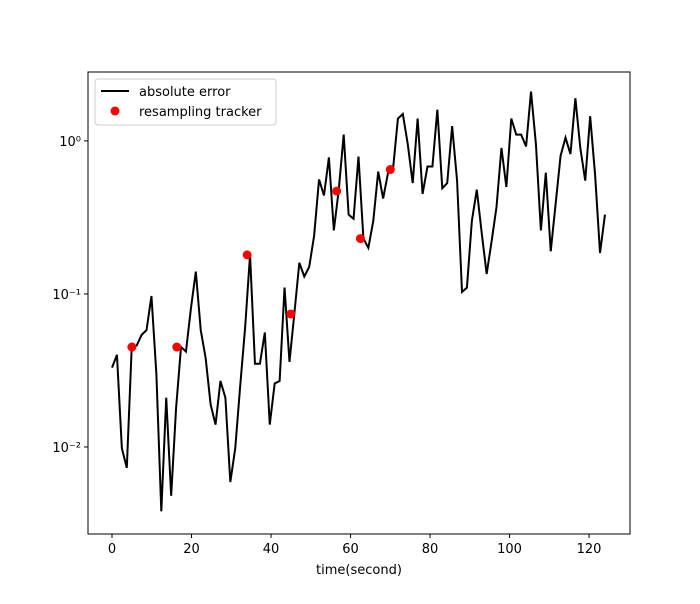 This screenshot has height=604, width=700. Describe the element at coordinates (271, 549) in the screenshot. I see `x-tick-label: 40` at that location.